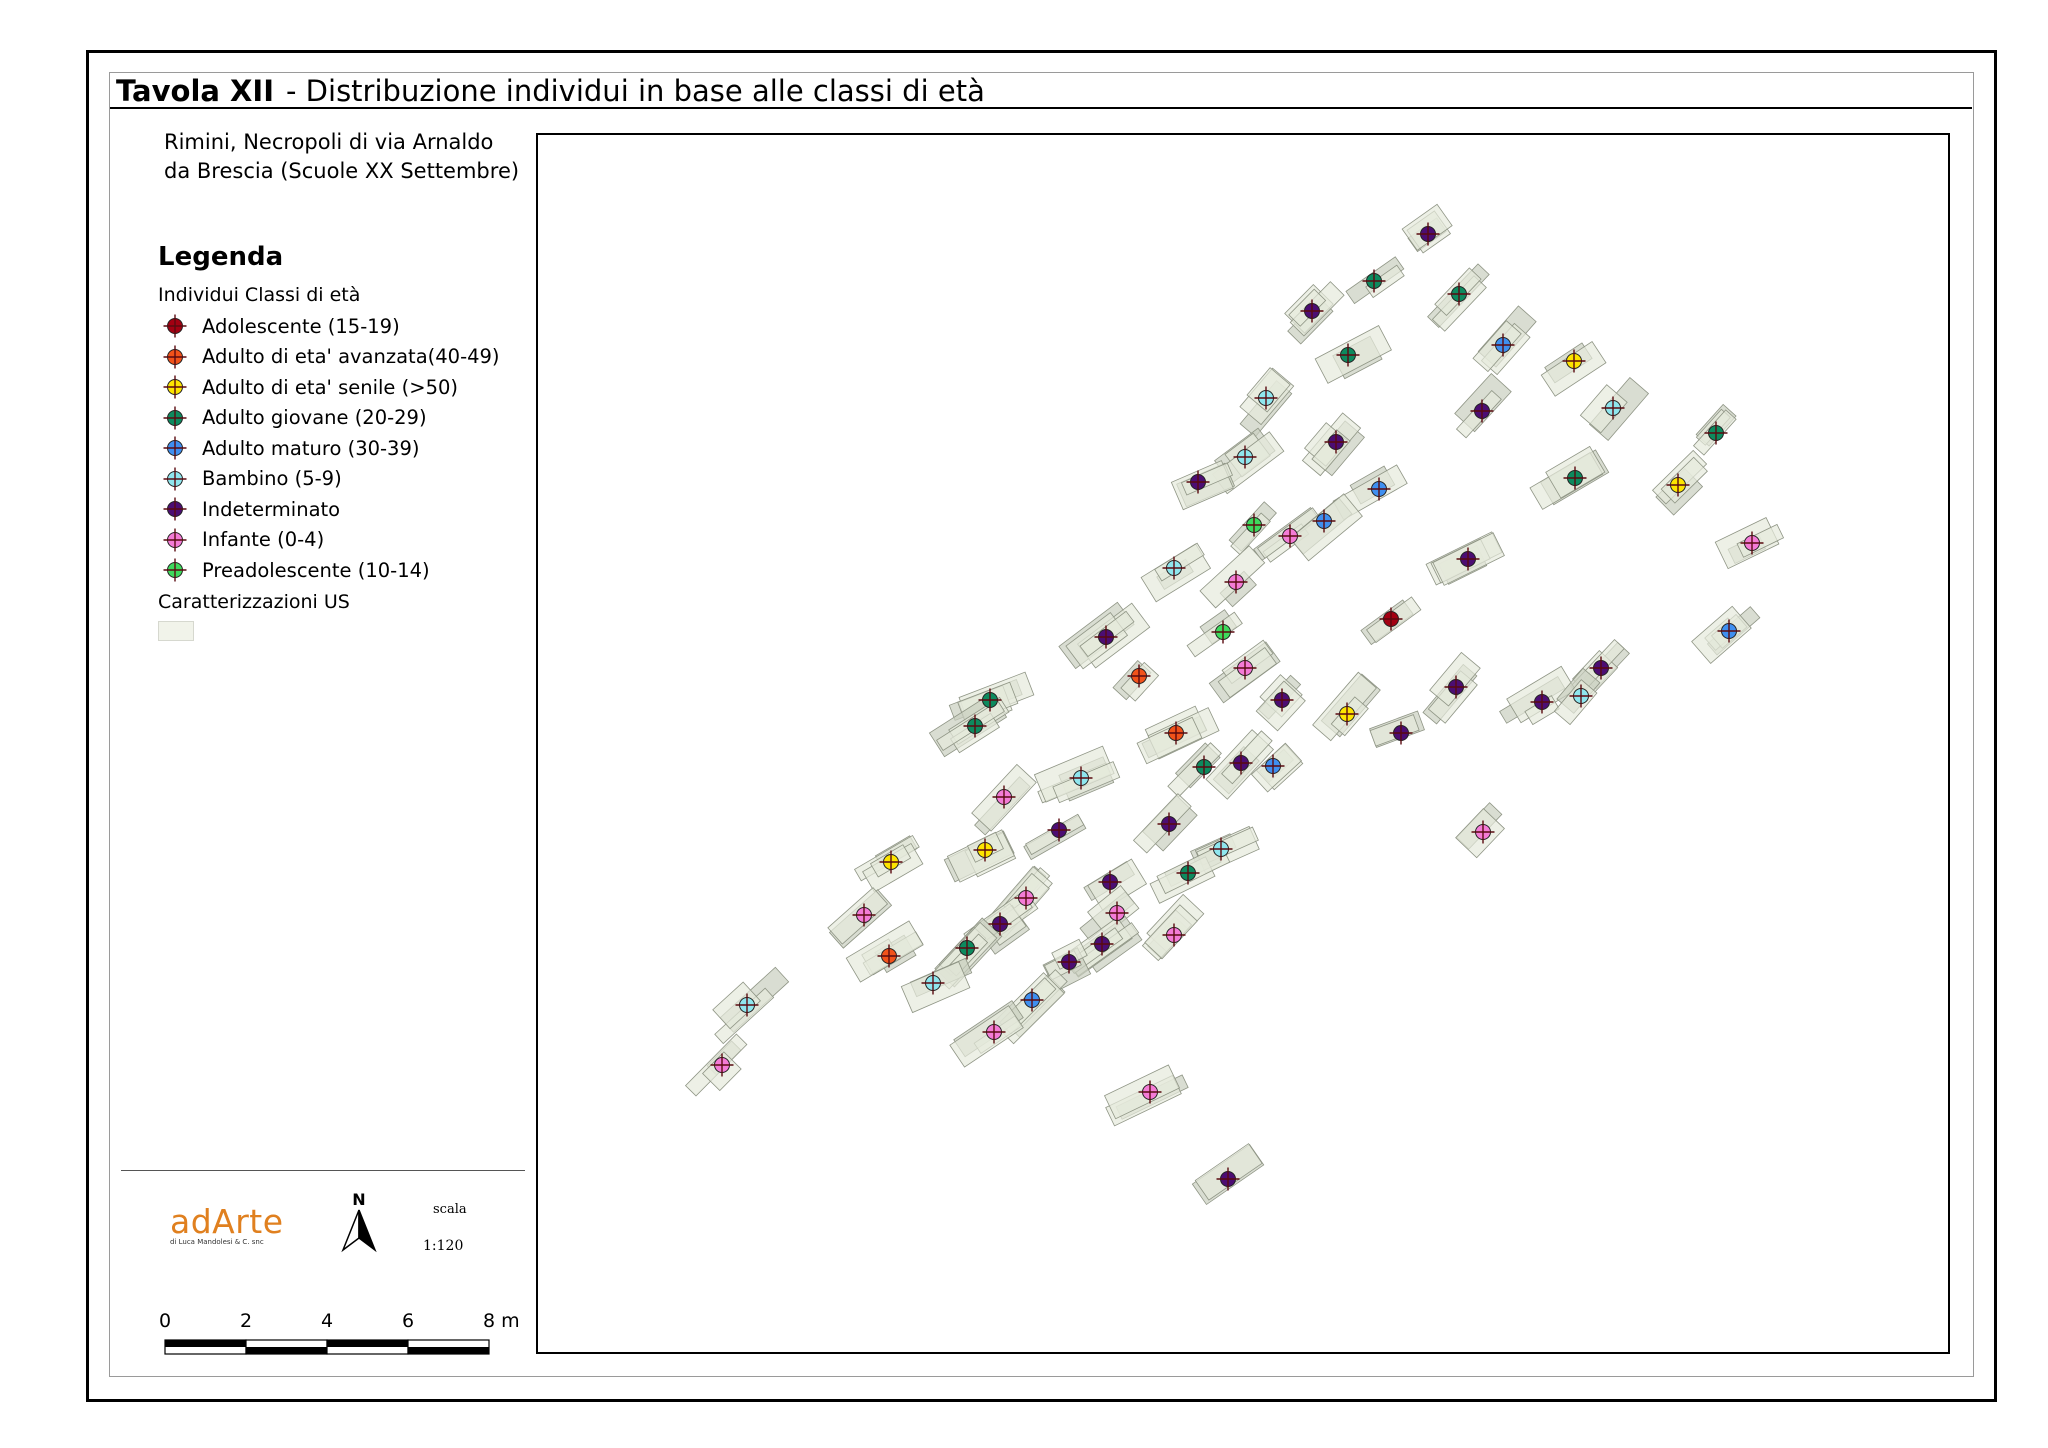 This screenshot has height=1448, width=2048. What do you see at coordinates (271, 509) in the screenshot?
I see `legend-label: Indeterminato` at bounding box center [271, 509].